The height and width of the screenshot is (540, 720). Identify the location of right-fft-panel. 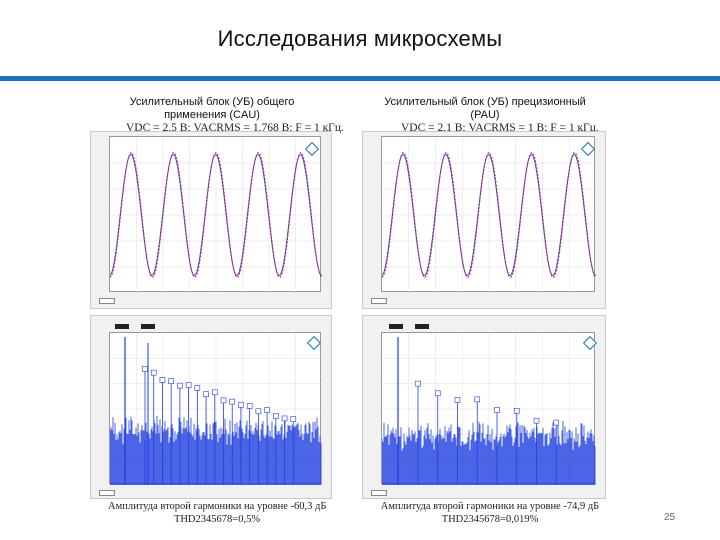
(484, 407).